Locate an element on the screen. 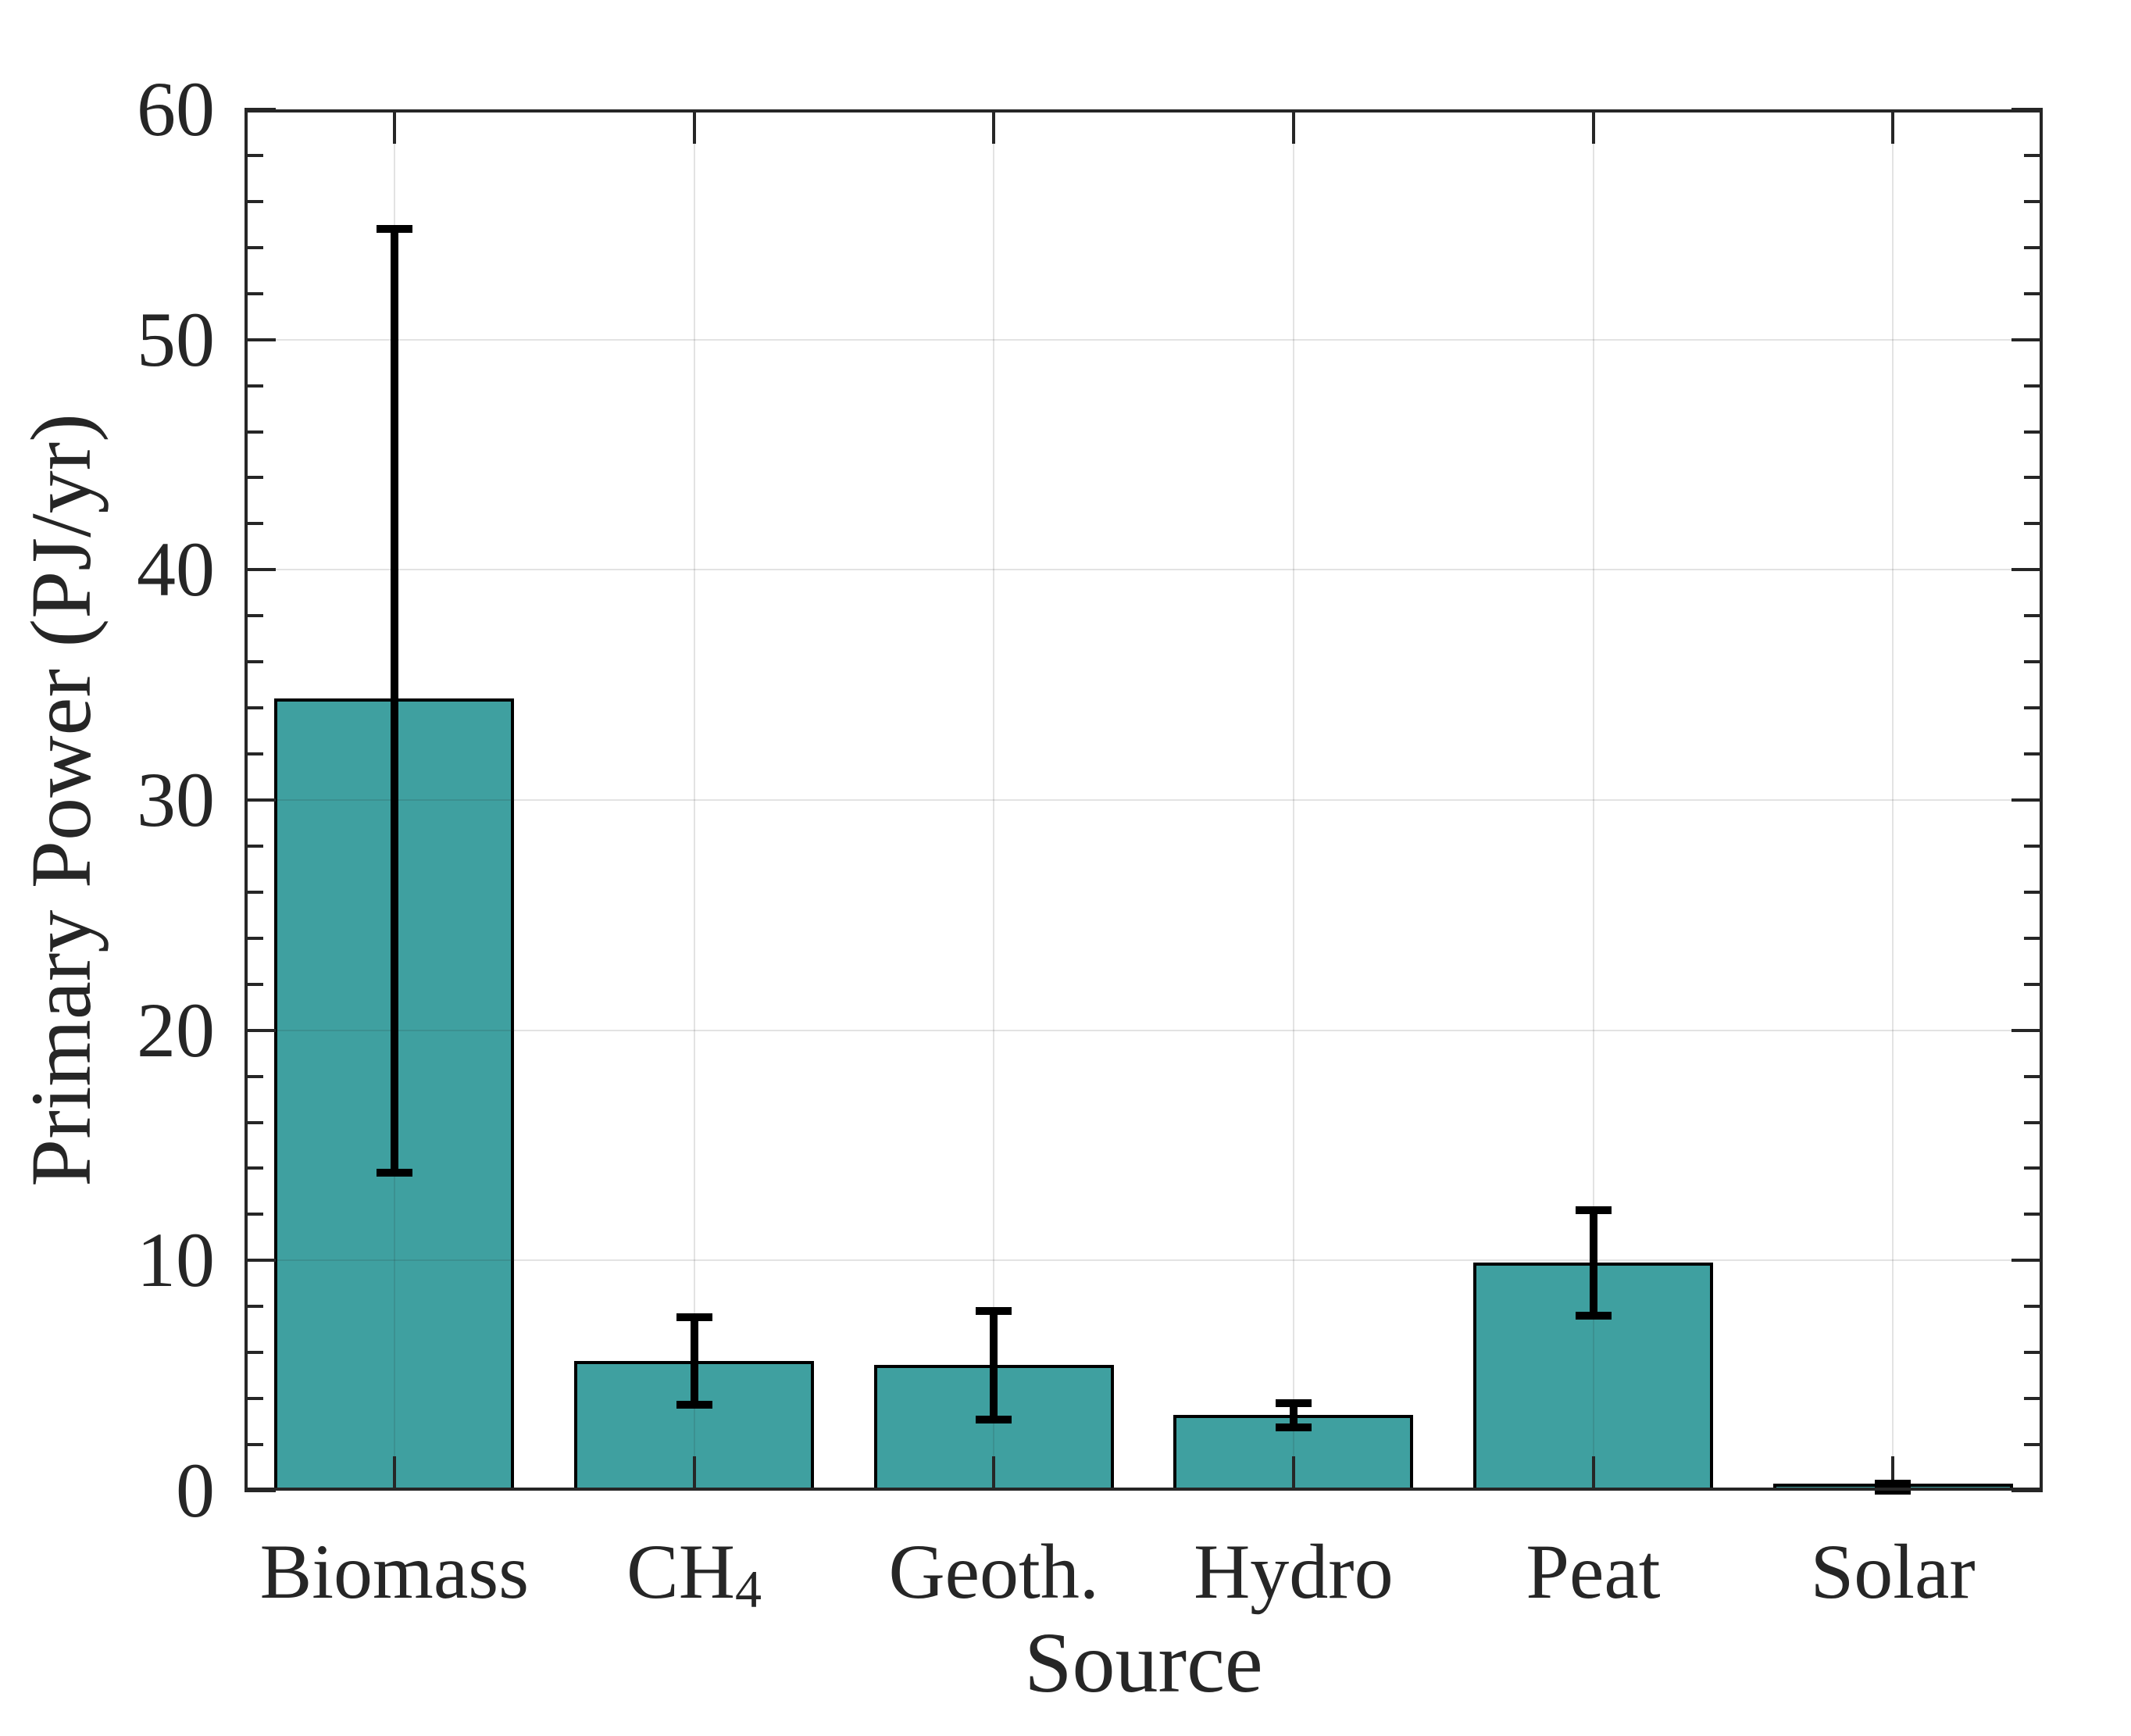 Image resolution: width=2131 pixels, height=1736 pixels. category-label: Biomass is located at coordinates (394, 1572).